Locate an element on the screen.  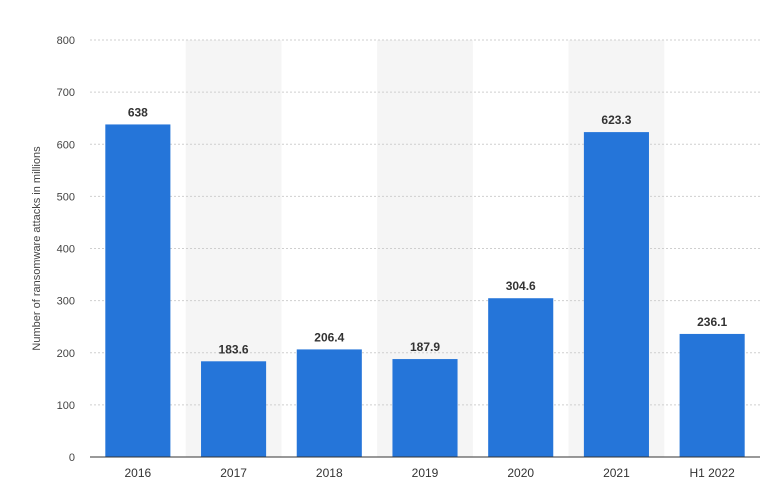
x-tick-label: H1 2022 is located at coordinates (712, 473).